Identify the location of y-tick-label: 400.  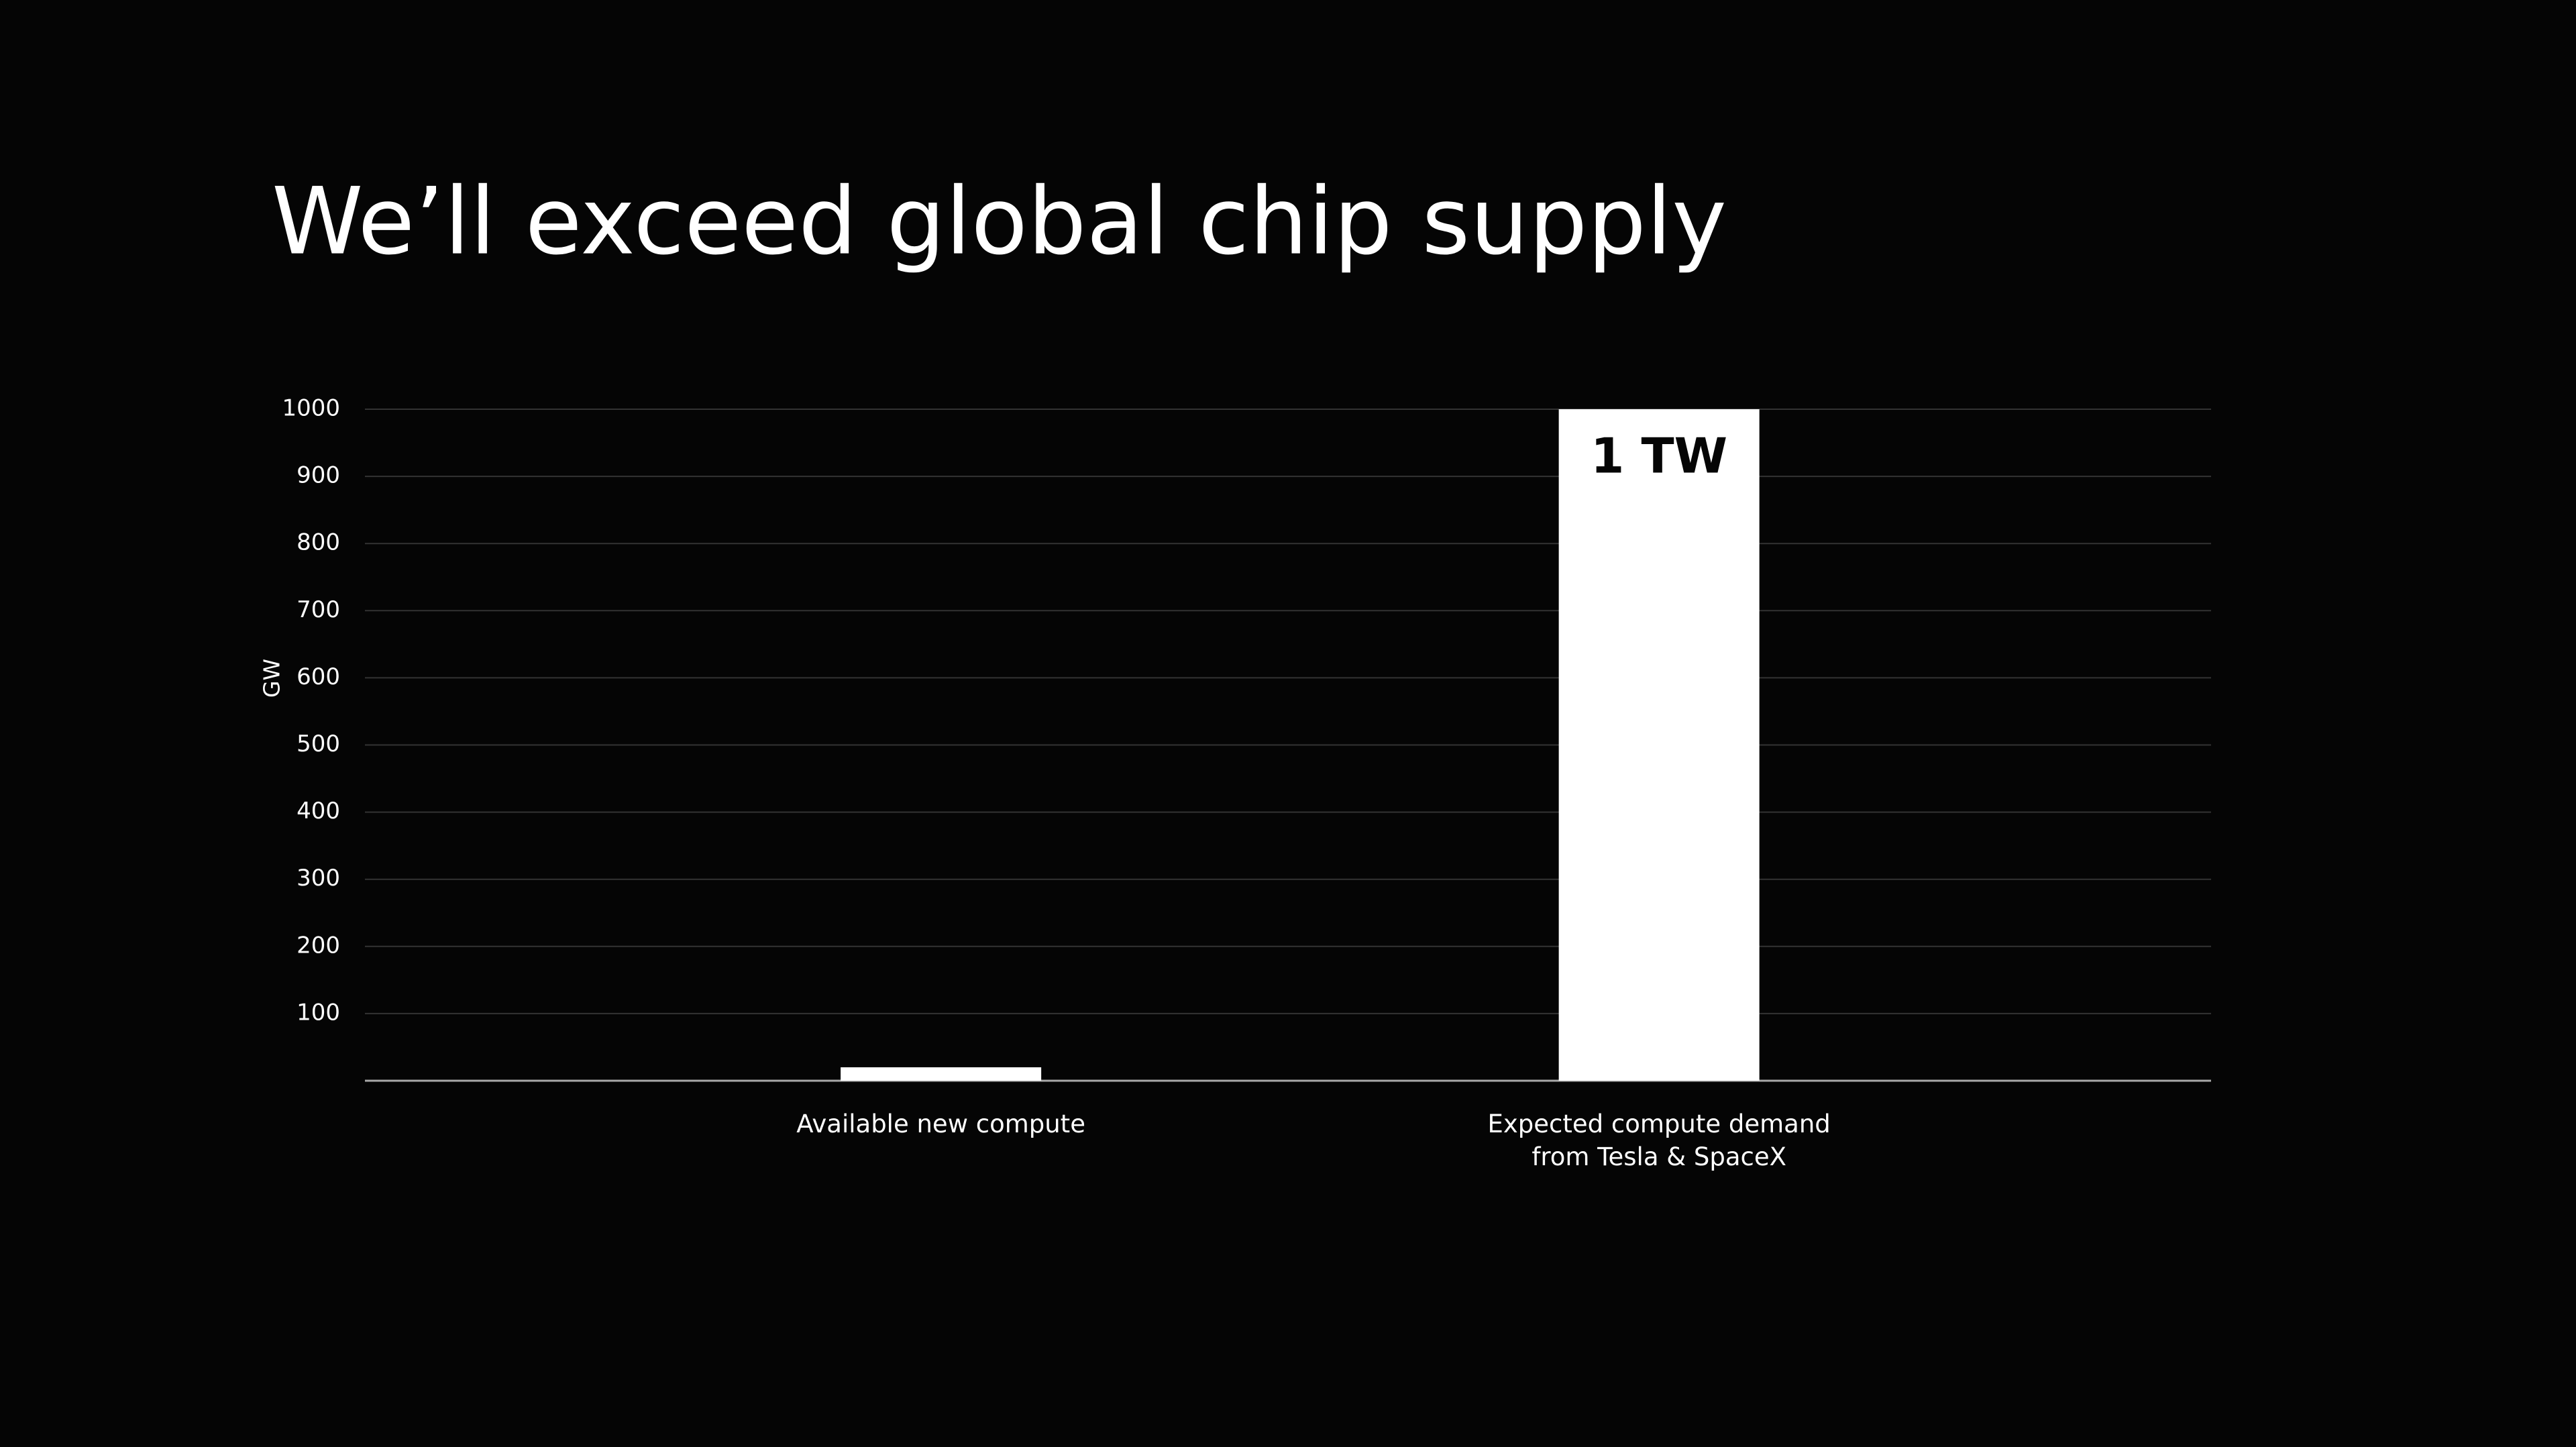
(318, 811).